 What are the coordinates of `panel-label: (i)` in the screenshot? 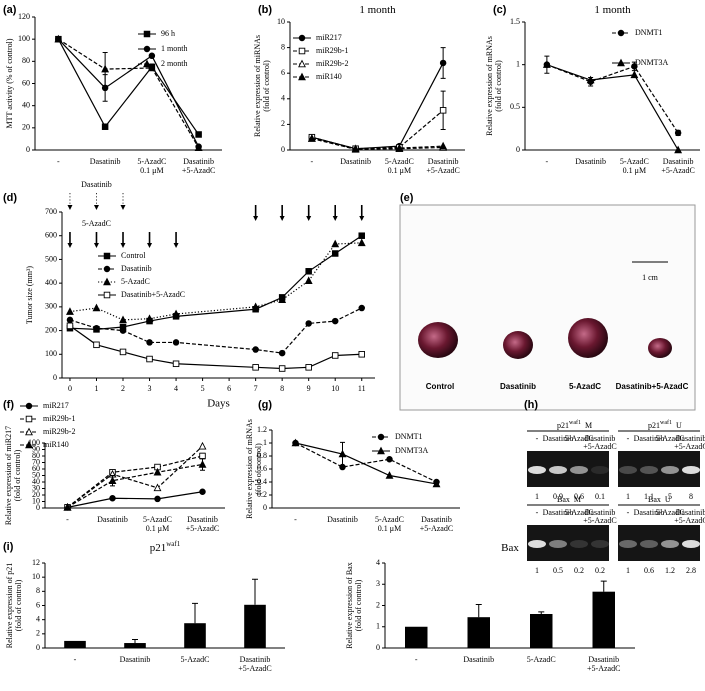 It's located at (8, 547).